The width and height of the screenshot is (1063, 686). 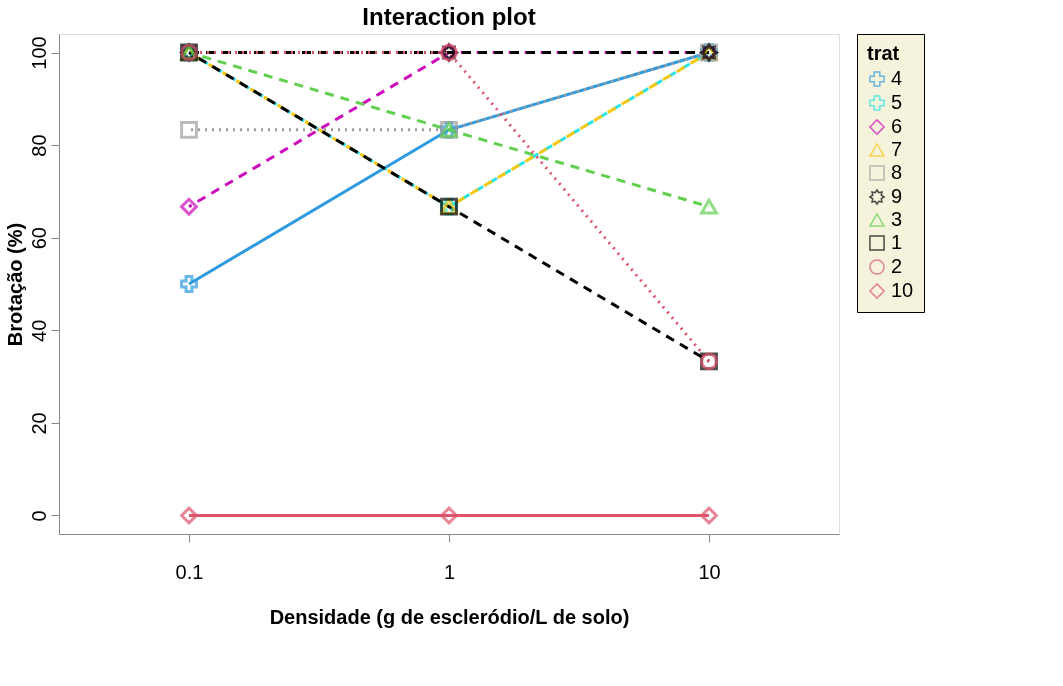 I want to click on legend-label: 8, so click(x=897, y=172).